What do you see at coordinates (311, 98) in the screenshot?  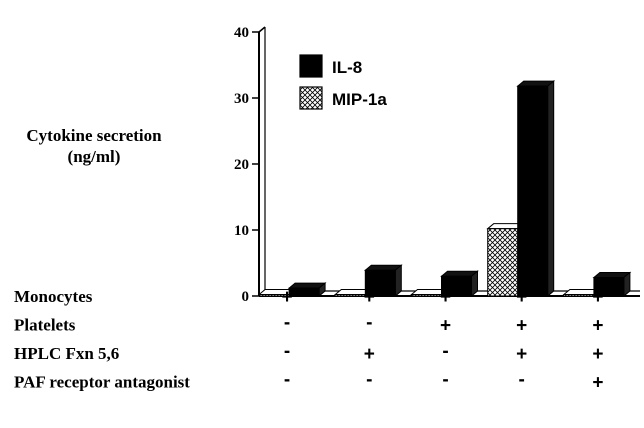 I see `legend-swatch-mip-1a` at bounding box center [311, 98].